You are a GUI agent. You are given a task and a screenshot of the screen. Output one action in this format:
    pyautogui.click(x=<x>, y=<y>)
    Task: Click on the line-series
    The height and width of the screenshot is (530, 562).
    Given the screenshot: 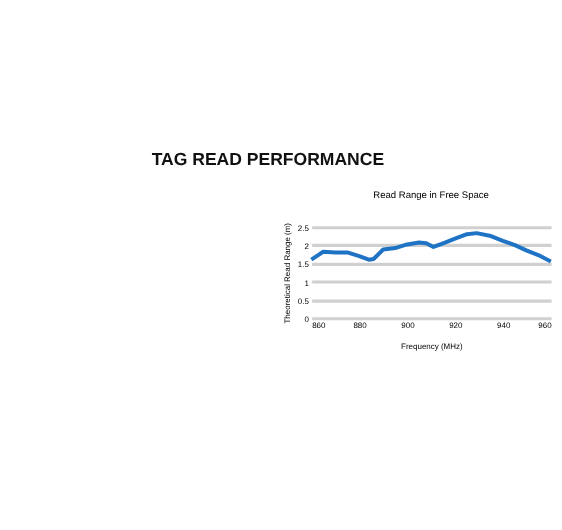 What is the action you would take?
    pyautogui.click(x=431, y=247)
    